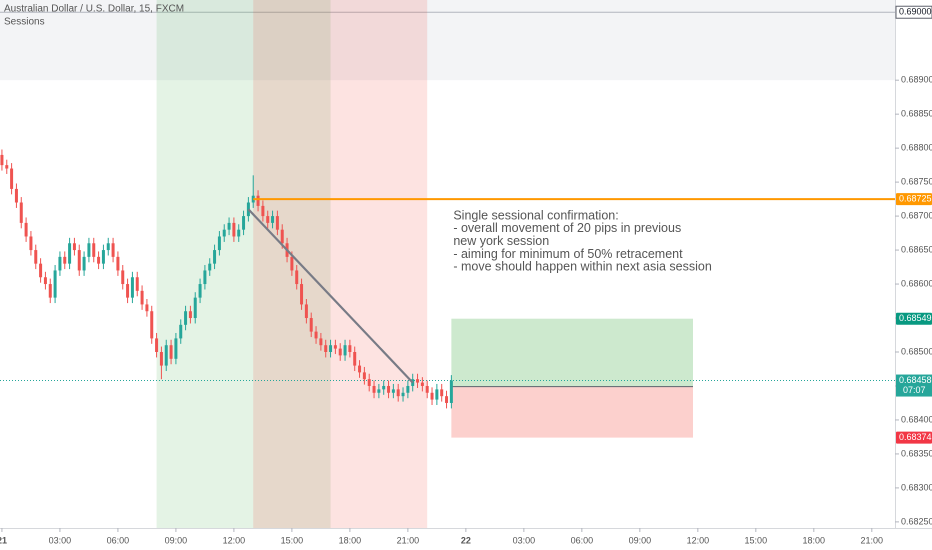  Describe the element at coordinates (916, 148) in the screenshot. I see `y-tick-label: 0.68800` at that location.